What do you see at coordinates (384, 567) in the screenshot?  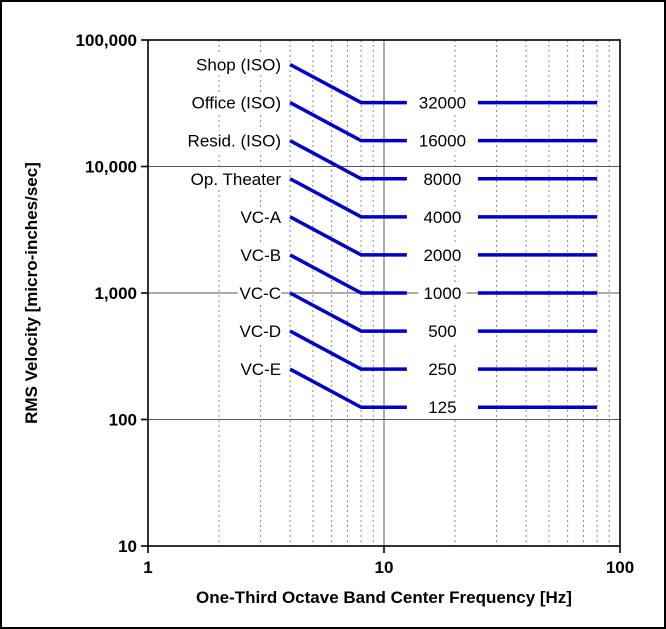 I see `x-tick-label: 10` at bounding box center [384, 567].